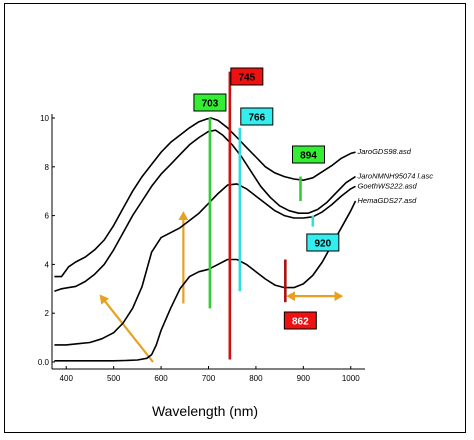  What do you see at coordinates (395, 176) in the screenshot?
I see `series-label-2: JaroNMNH95074 l.asc` at bounding box center [395, 176].